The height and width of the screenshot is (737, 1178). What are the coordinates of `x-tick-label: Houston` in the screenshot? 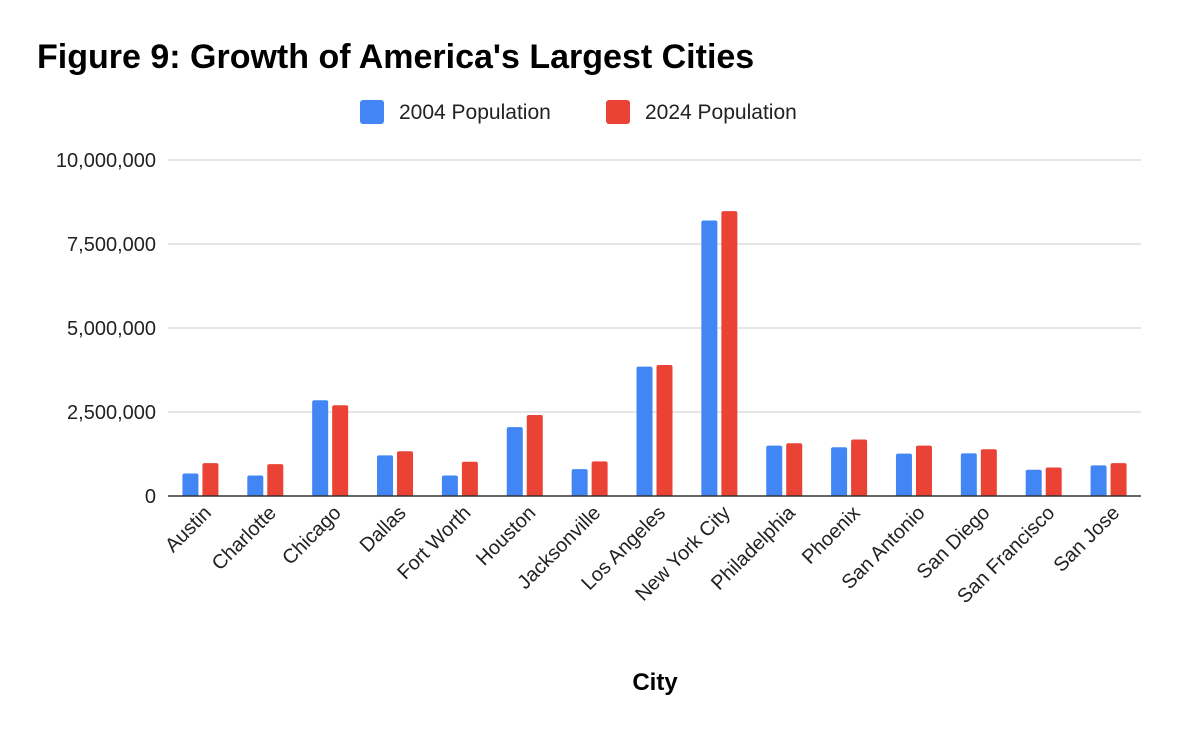 It's located at (506, 536).